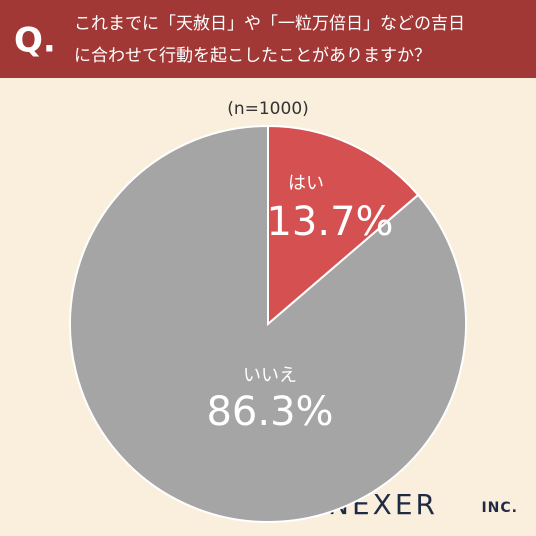  Describe the element at coordinates (499, 508) in the screenshot. I see `brand-suffix: INC.` at that location.